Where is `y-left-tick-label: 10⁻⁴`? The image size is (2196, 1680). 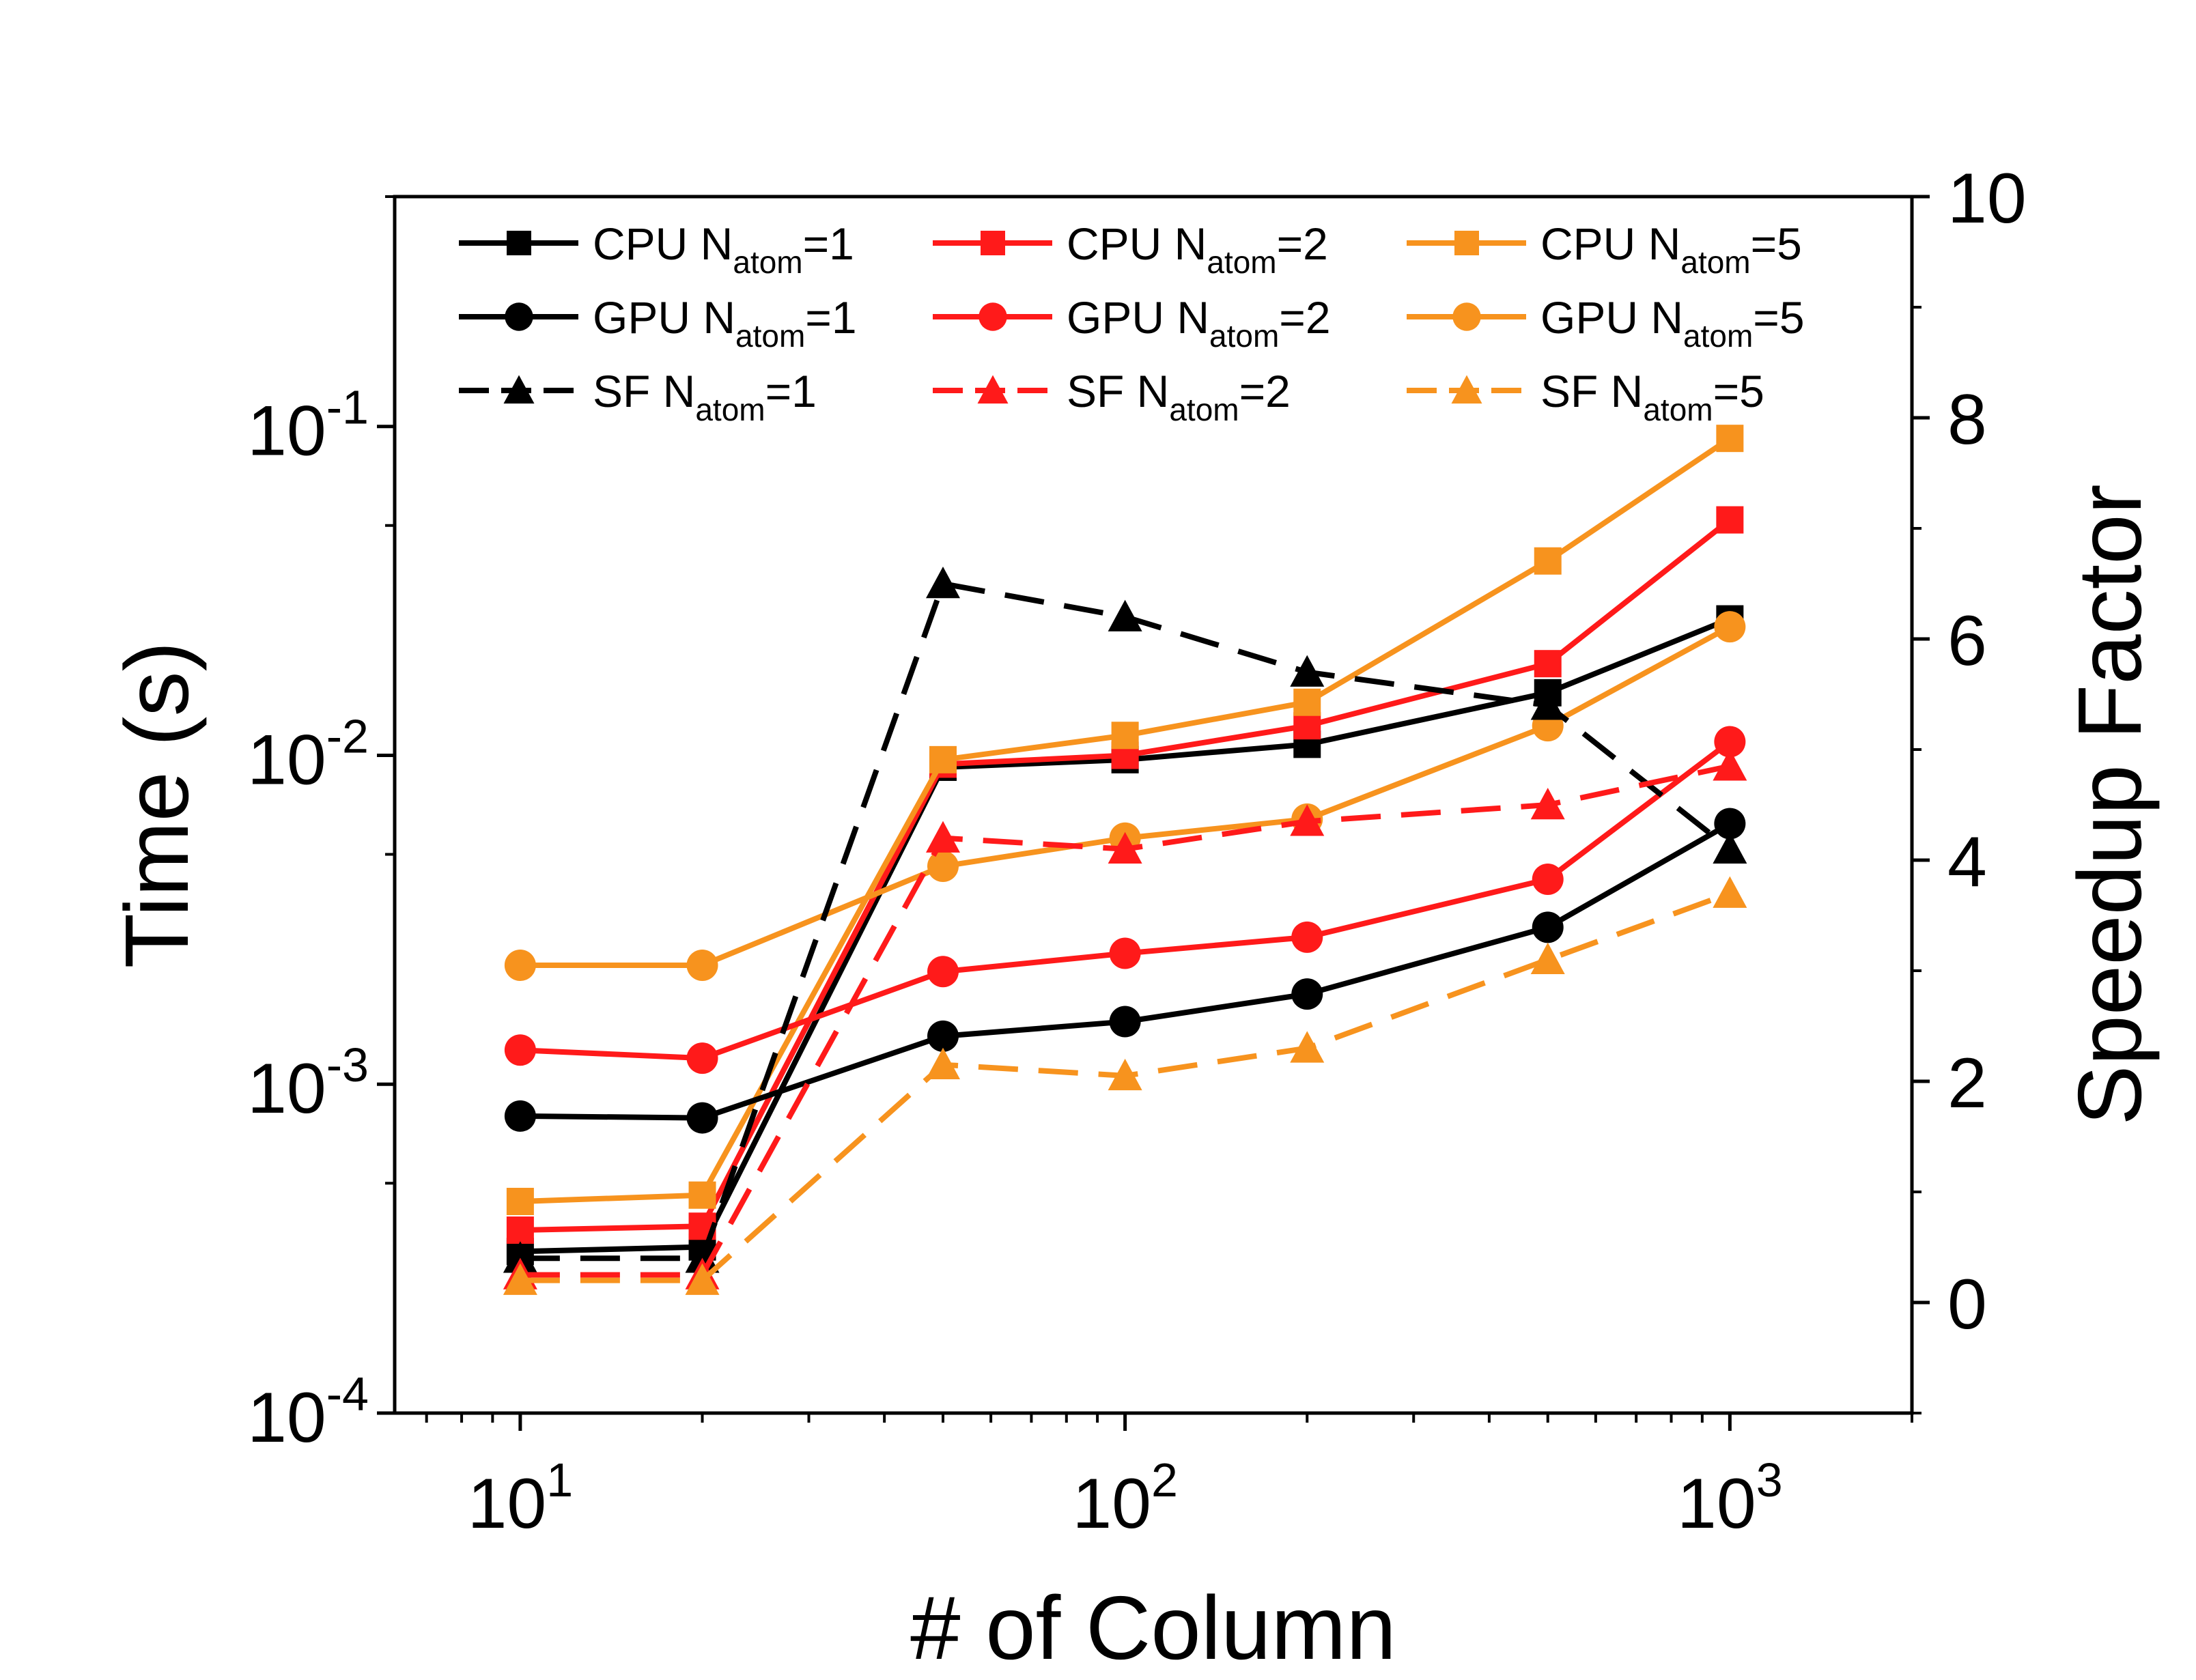
y-left-tick-label: 10⁻⁴ is located at coordinates (308, 1412).